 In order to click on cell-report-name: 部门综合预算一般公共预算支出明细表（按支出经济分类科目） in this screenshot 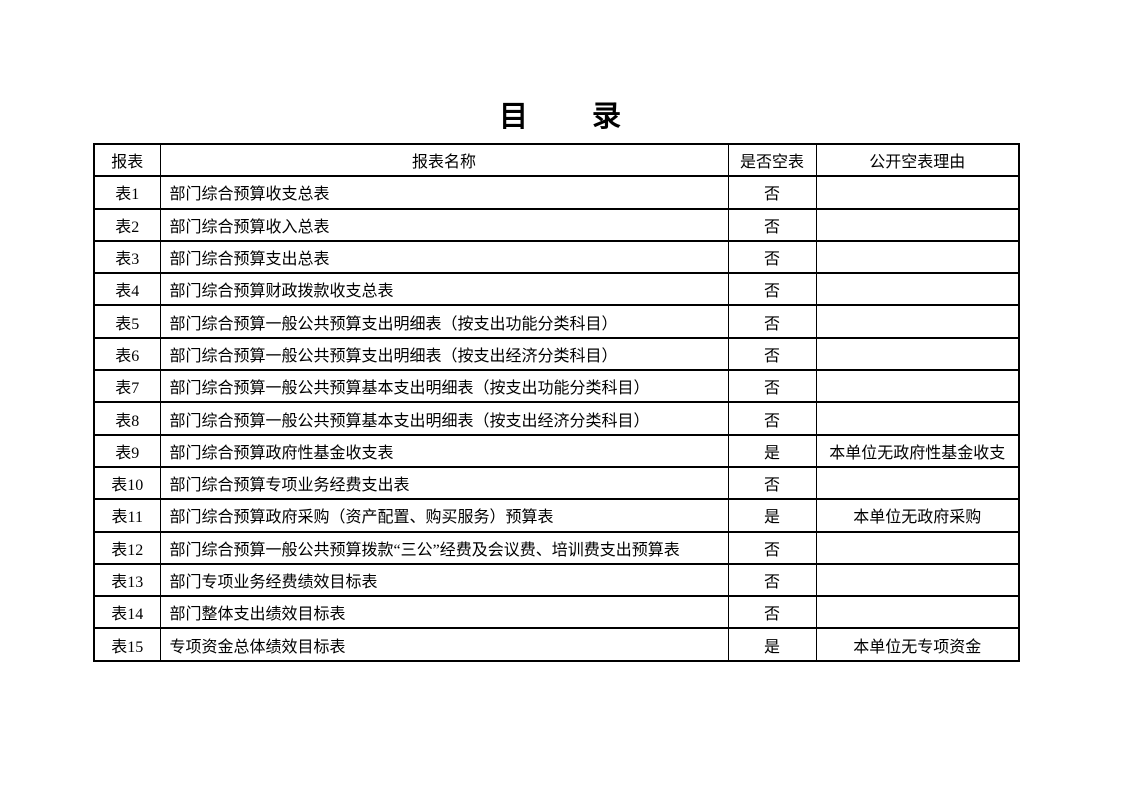, I will do `click(444, 354)`.